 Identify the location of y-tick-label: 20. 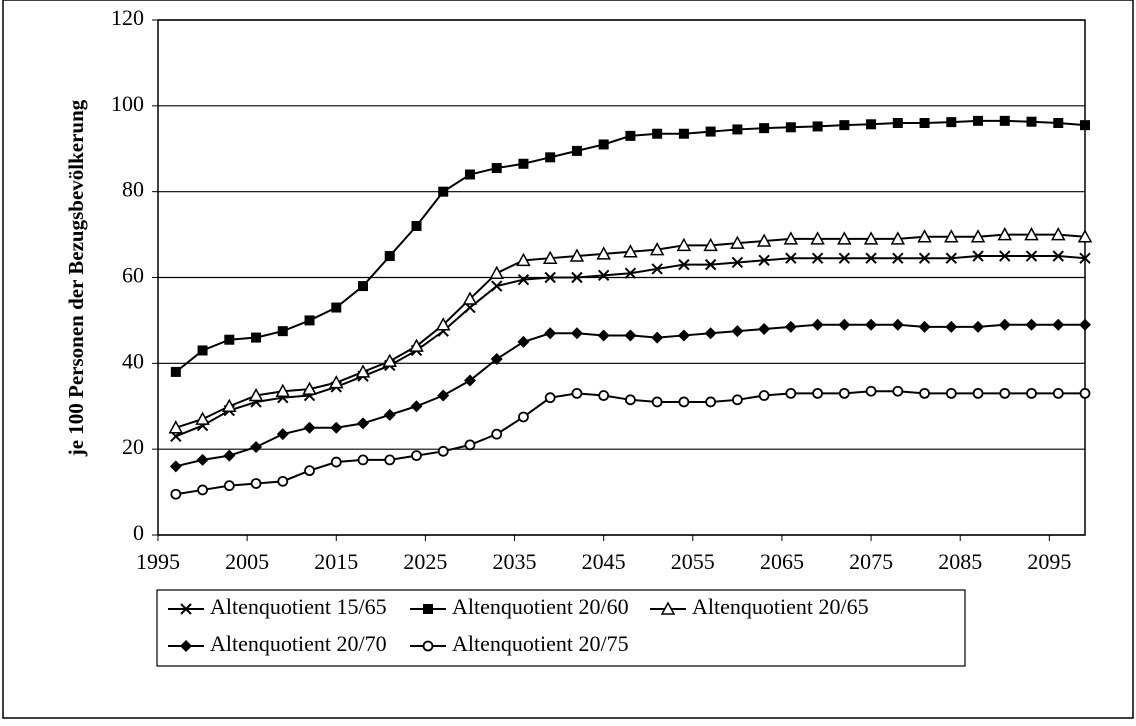
(133, 446).